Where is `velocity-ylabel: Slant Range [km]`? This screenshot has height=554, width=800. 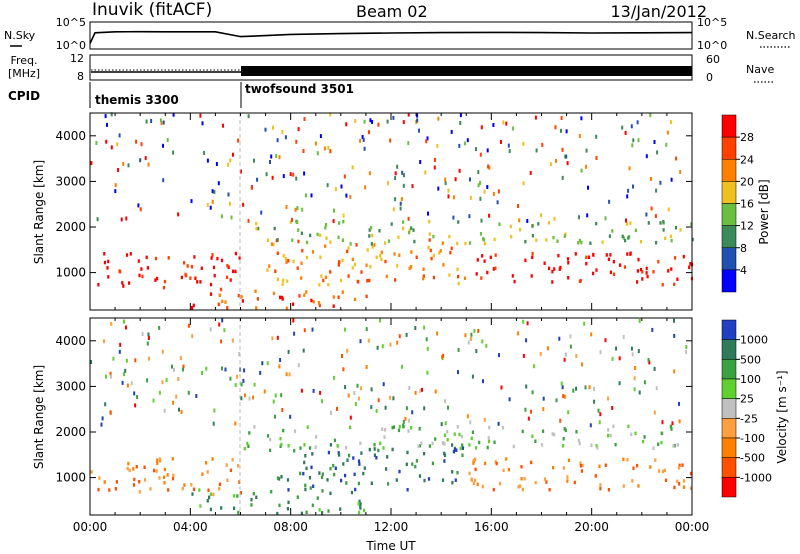 velocity-ylabel: Slant Range [km] is located at coordinates (39, 417).